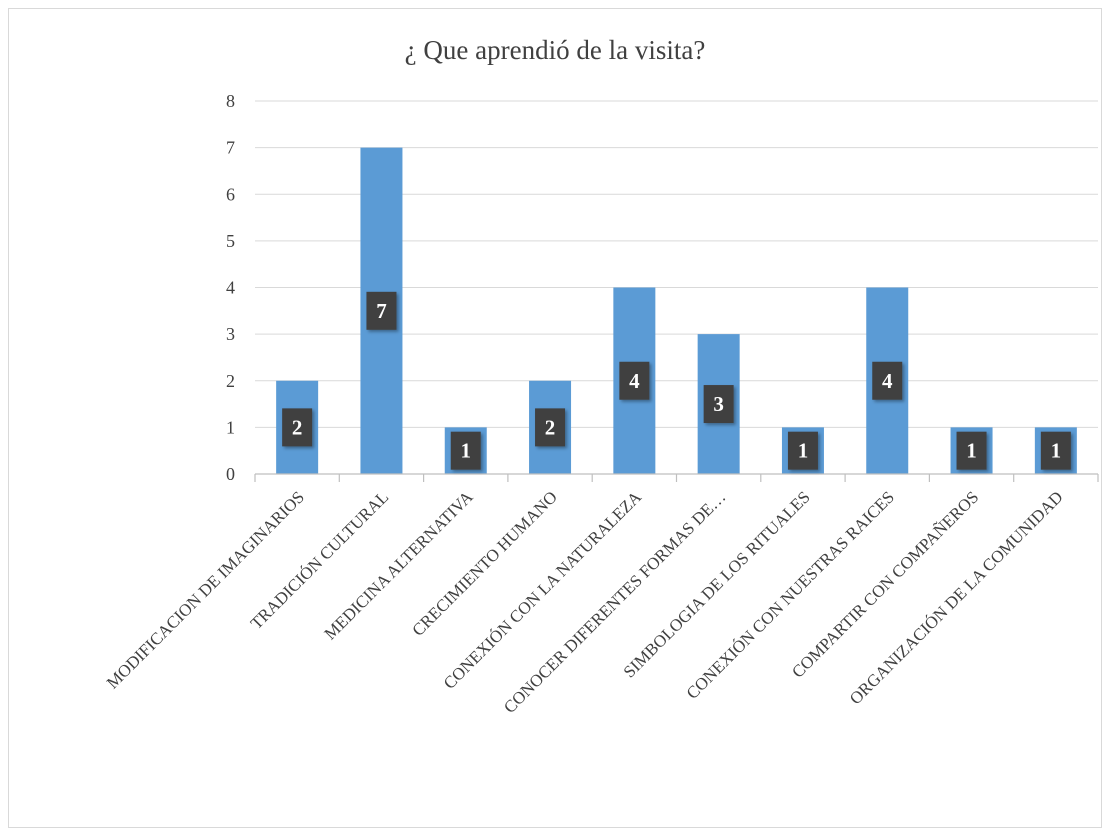  I want to click on y-tick-label: 4, so click(230, 288).